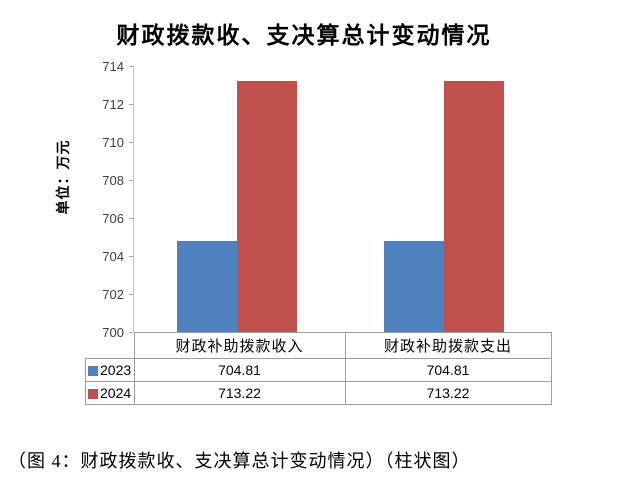 Image resolution: width=640 pixels, height=484 pixels. What do you see at coordinates (239, 461) in the screenshot?
I see `figure-caption: （图 4：财政拨款收、支决算总计变动情况）（柱状图）` at bounding box center [239, 461].